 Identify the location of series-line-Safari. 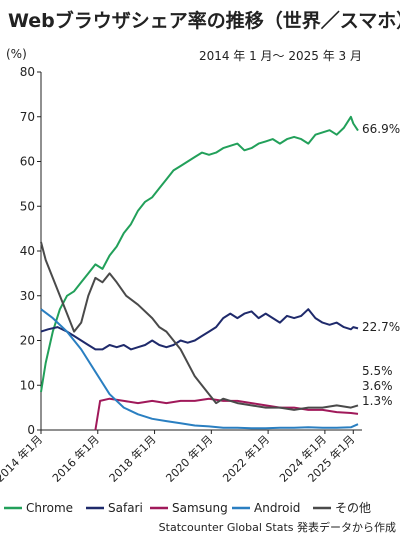
(199, 329).